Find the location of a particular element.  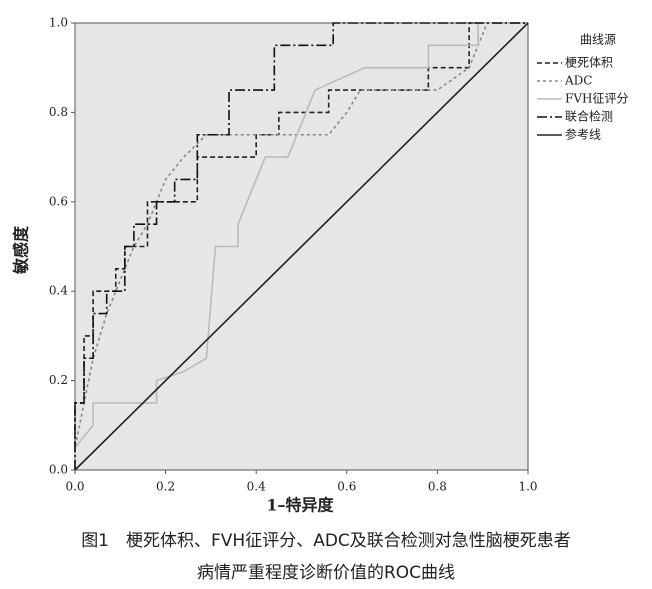

y-tick-label: 0.8 is located at coordinates (58, 112).